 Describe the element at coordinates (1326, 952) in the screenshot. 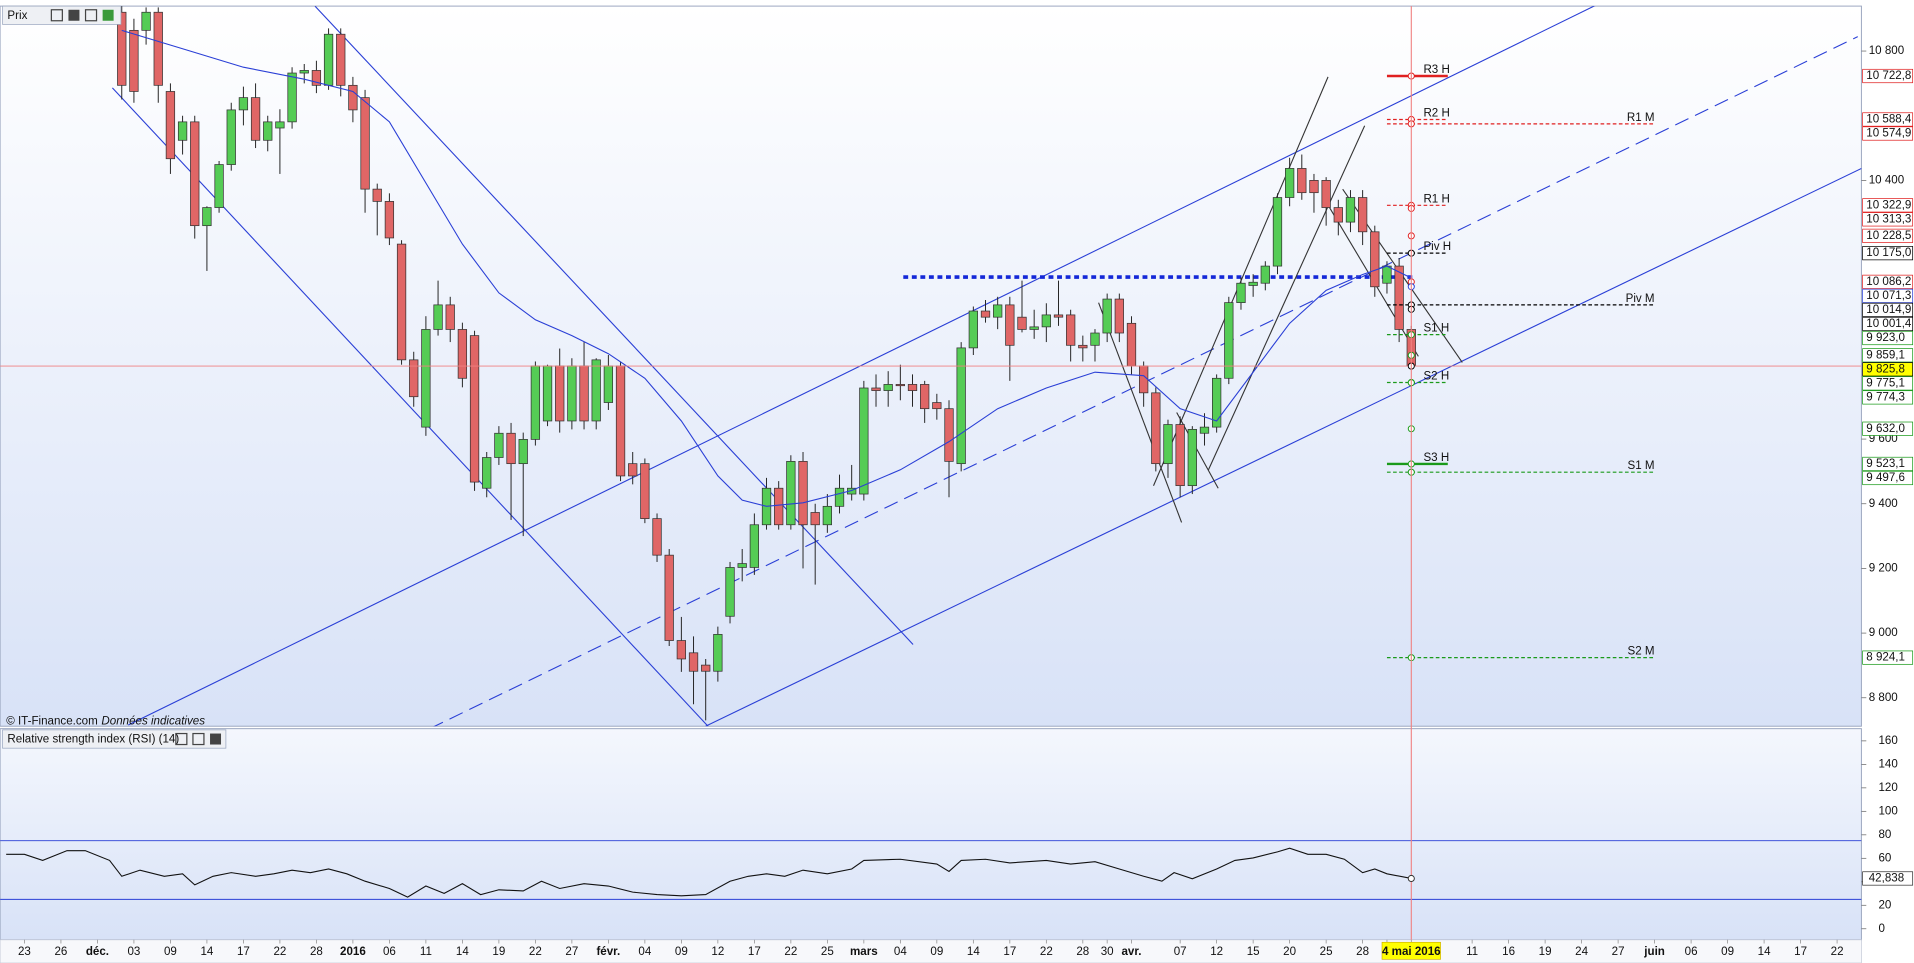

I see `x-tick-label: 25` at that location.